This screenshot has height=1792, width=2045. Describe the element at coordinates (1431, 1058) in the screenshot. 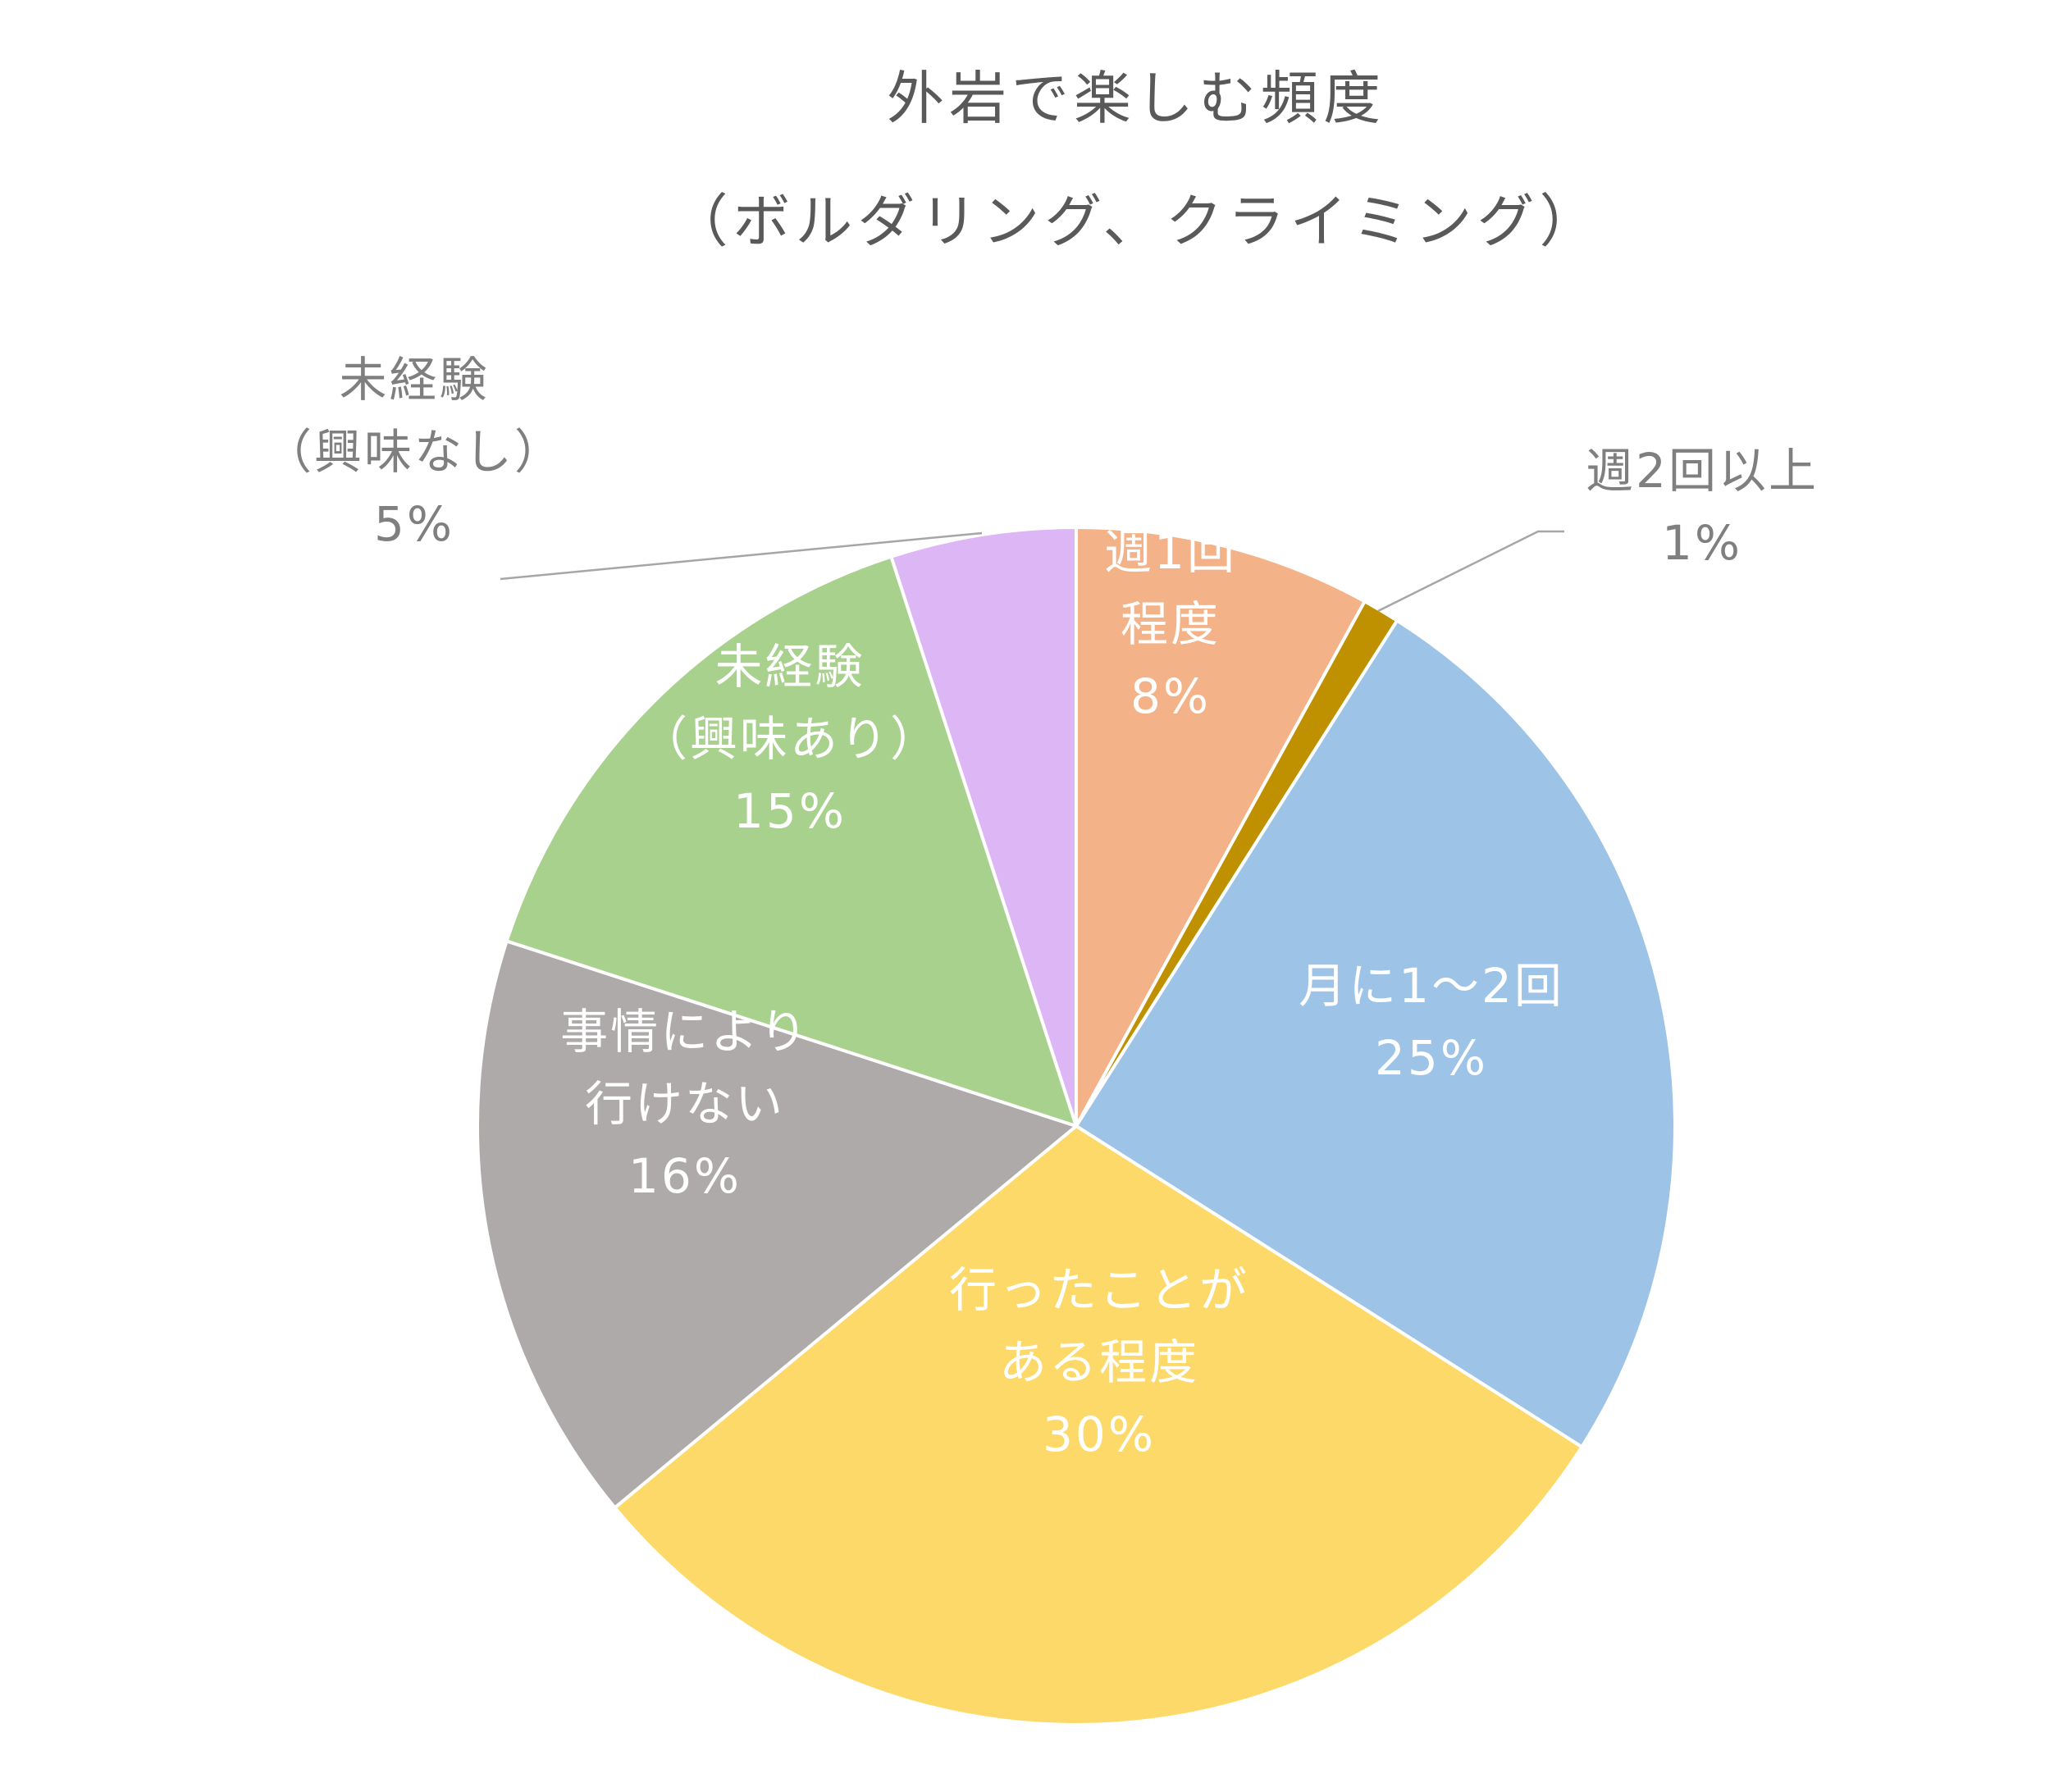

I see `slice-percent-3: 25%` at that location.